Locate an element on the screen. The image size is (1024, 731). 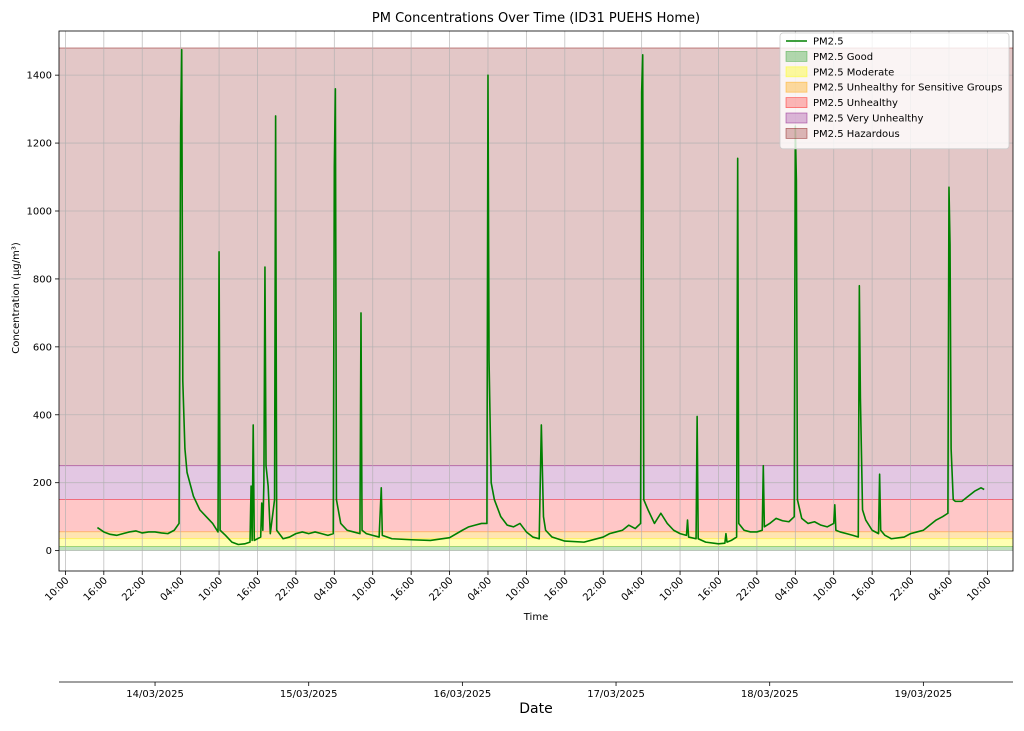
date-tick-label: 14/03/2025 is located at coordinates (155, 694).